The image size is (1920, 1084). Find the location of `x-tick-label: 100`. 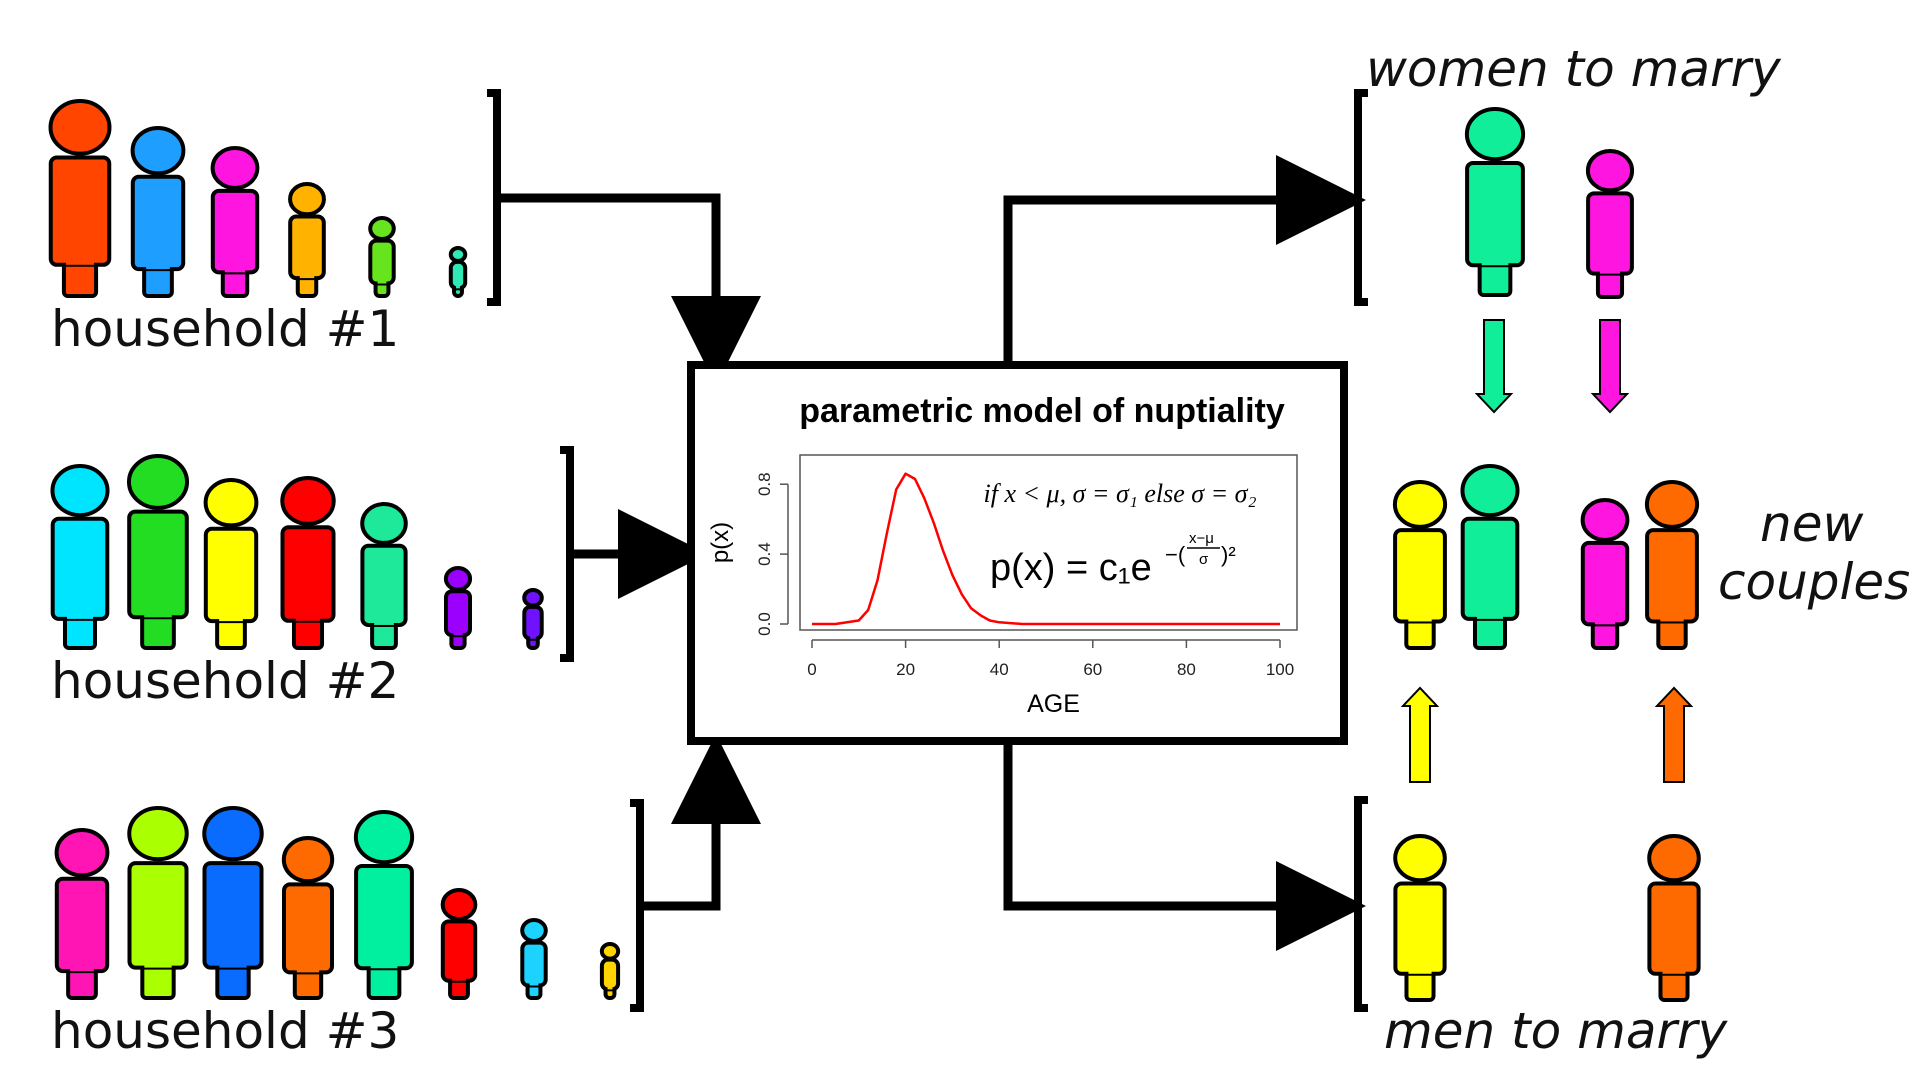

x-tick-label: 100 is located at coordinates (1280, 669).